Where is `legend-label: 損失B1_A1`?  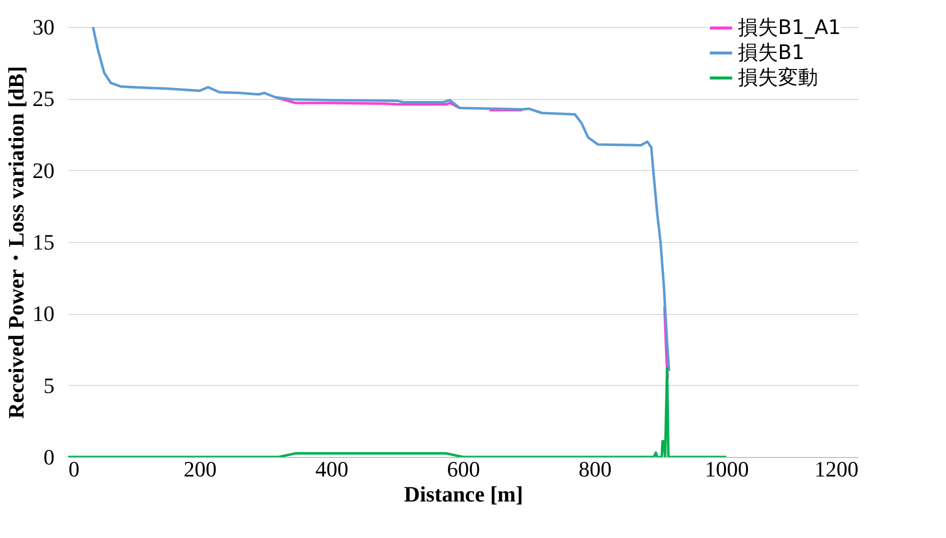
legend-label: 損失B1_A1 is located at coordinates (789, 27).